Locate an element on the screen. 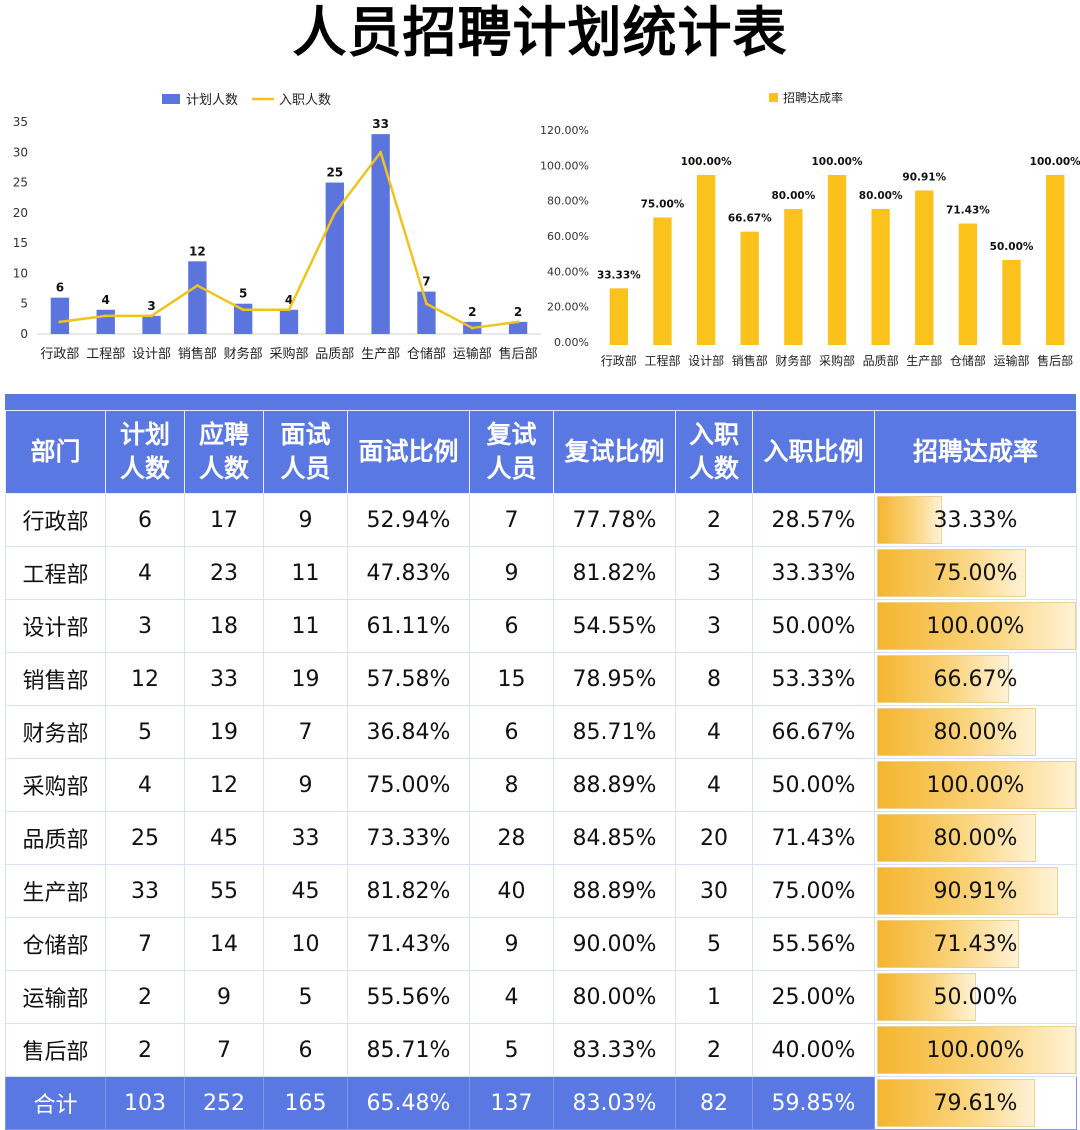 The image size is (1080, 1130). dept-cell: 生产部 is located at coordinates (55, 891).